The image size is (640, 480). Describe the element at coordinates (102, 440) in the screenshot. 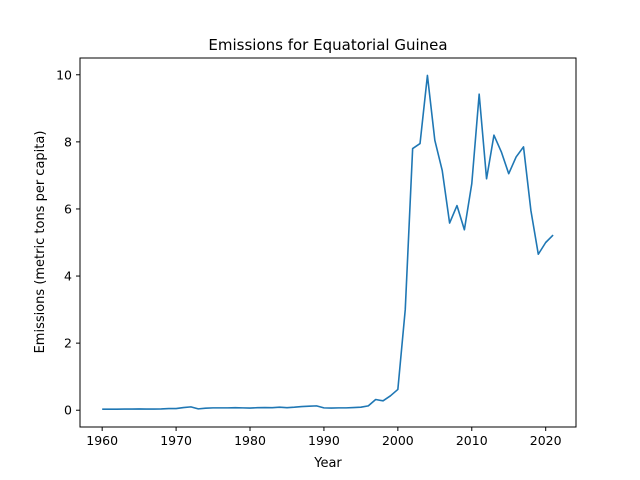

I see `x-tick-label: 1960` at that location.